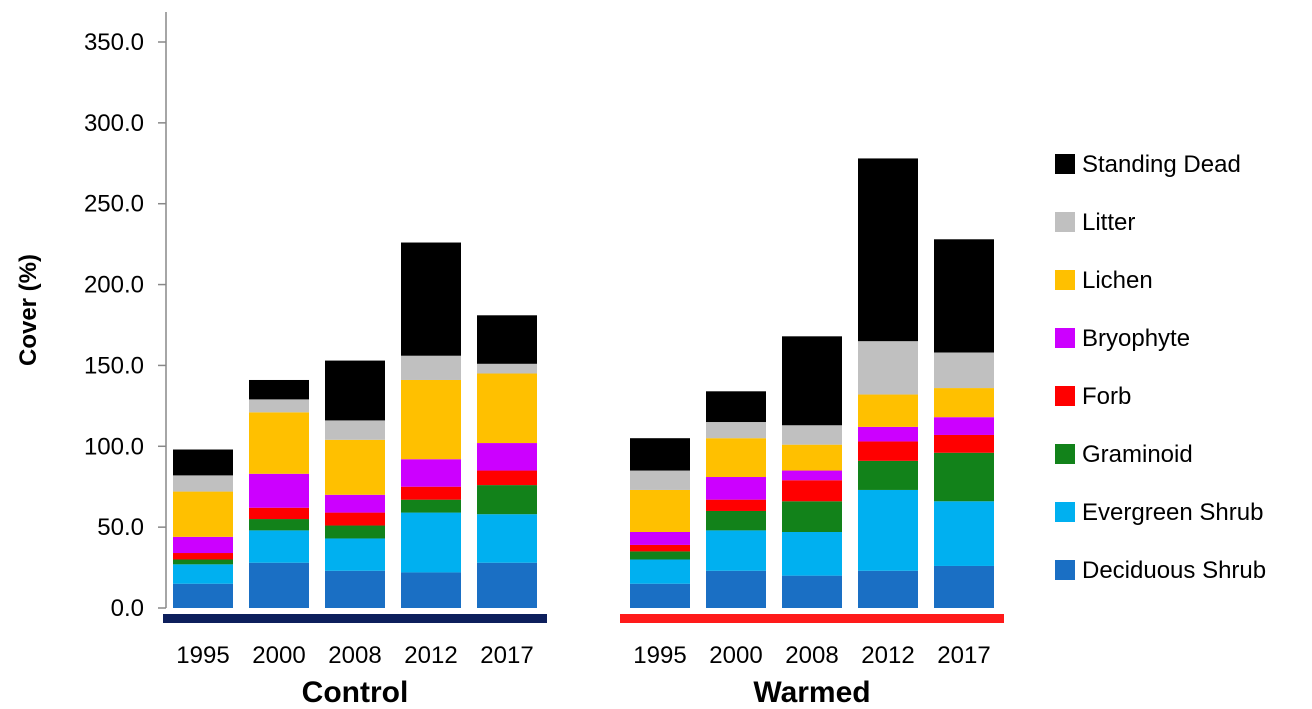 Image resolution: width=1312 pixels, height=709 pixels. I want to click on legend-label: Standing Dead, so click(1161, 164).